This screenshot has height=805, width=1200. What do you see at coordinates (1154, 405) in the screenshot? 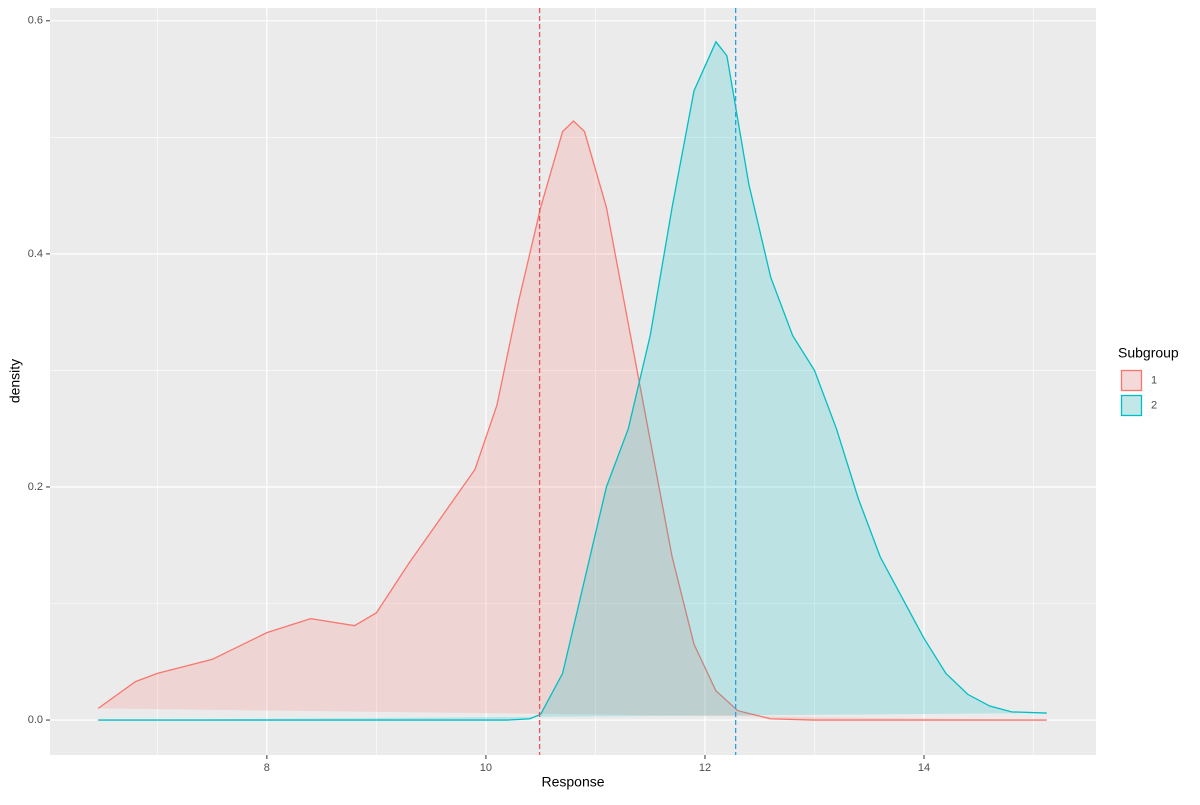
I see `legend-label: 2` at bounding box center [1154, 405].